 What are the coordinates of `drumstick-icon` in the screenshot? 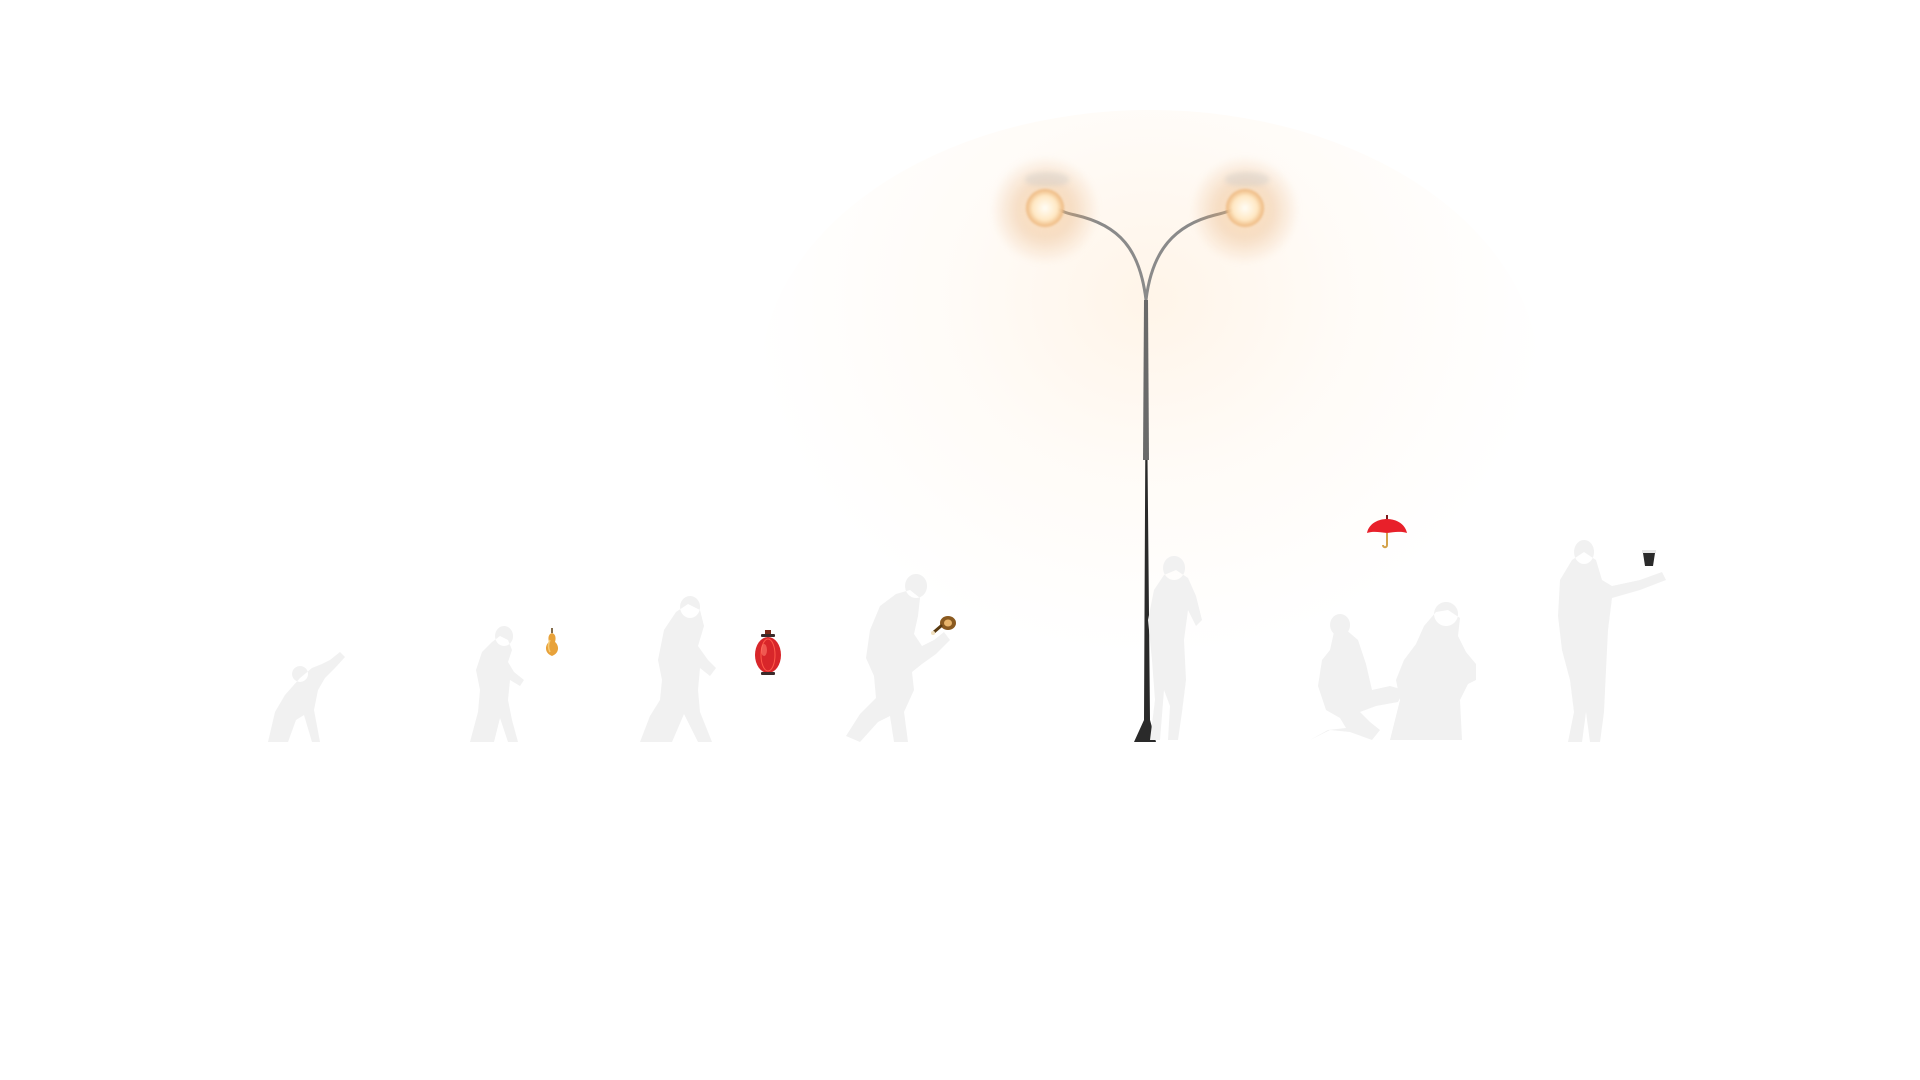 It's located at (944, 625).